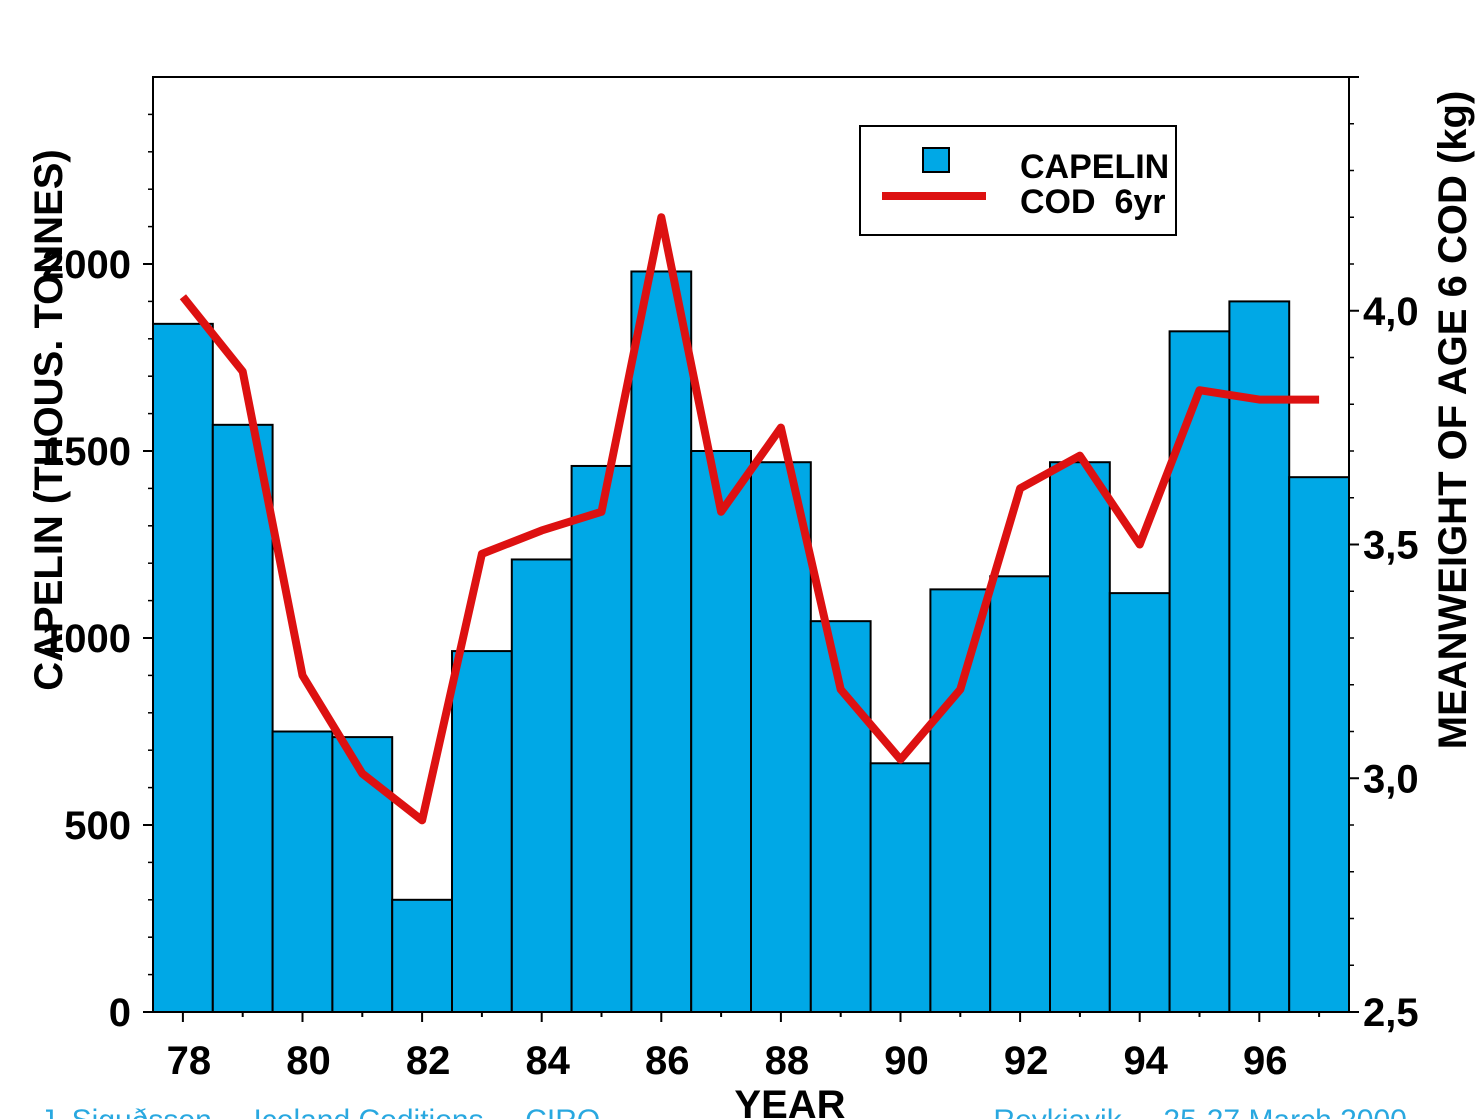  What do you see at coordinates (787, 1061) in the screenshot?
I see `x-tick-label: 88` at bounding box center [787, 1061].